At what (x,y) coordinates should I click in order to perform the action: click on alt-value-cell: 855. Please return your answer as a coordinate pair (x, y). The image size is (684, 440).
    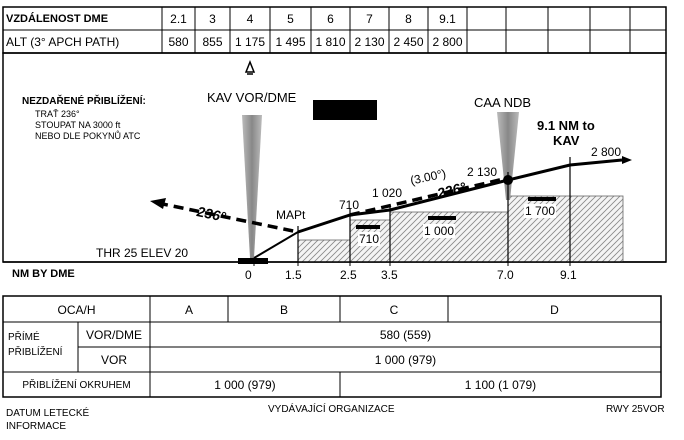
    Looking at the image, I should click on (212, 42).